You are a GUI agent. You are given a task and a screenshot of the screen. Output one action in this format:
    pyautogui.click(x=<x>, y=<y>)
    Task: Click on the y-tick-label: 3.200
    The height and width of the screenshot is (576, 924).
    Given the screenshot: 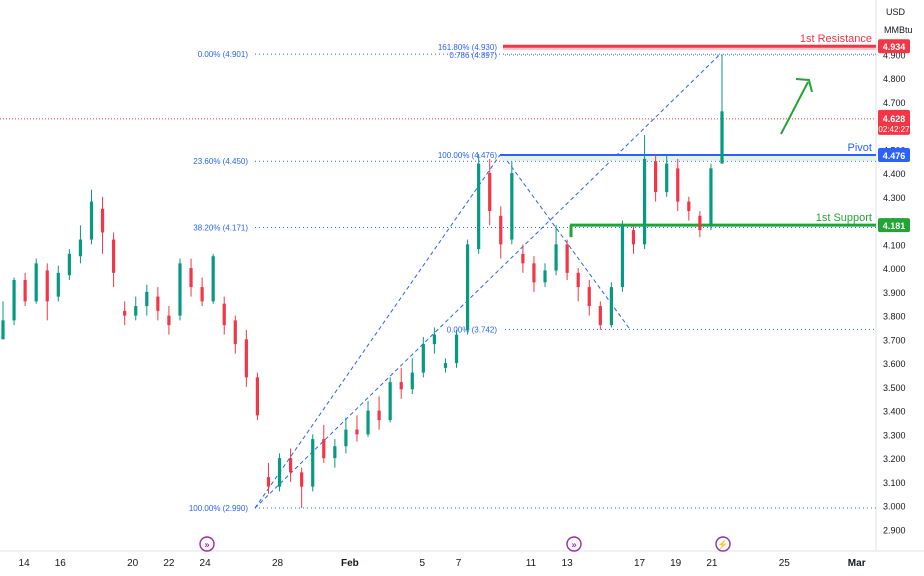 What is the action you would take?
    pyautogui.click(x=894, y=459)
    